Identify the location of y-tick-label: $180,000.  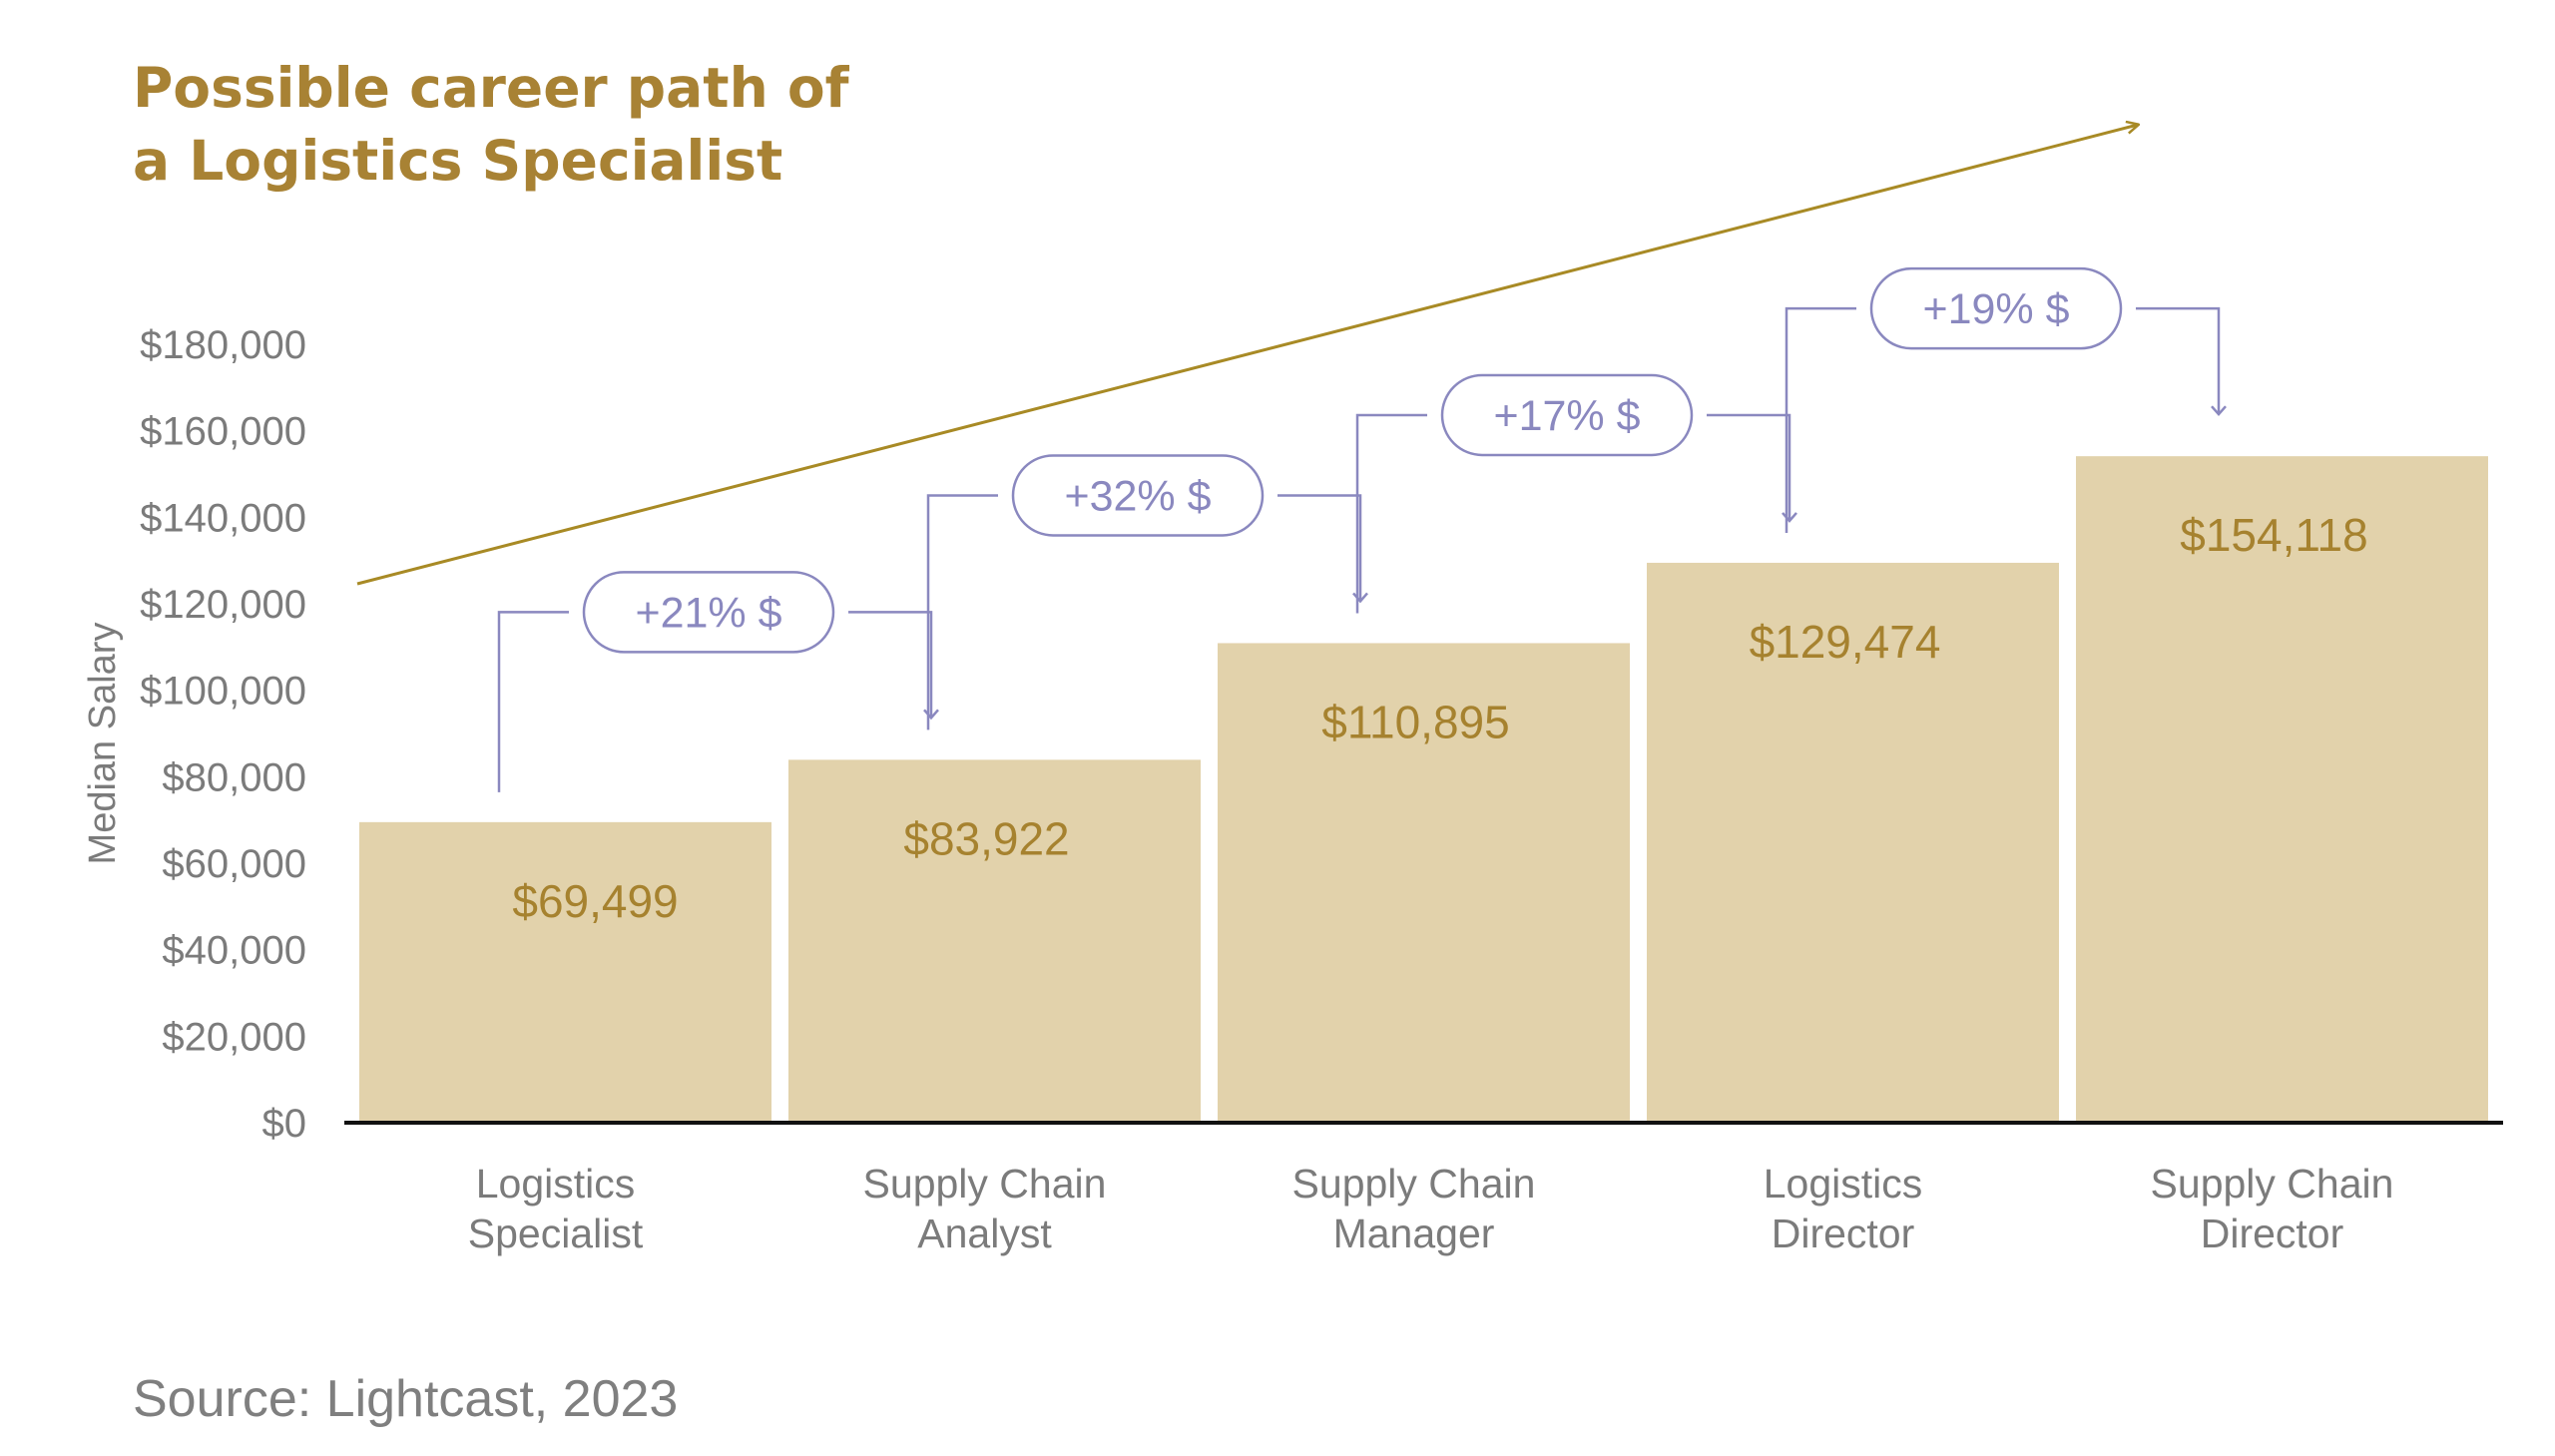
(223, 345).